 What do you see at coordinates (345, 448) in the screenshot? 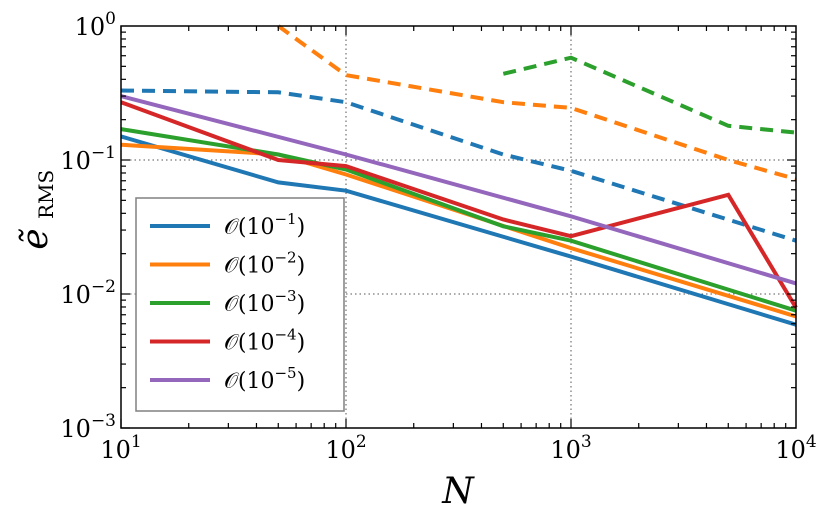
I see `x-tick-label: 10²` at bounding box center [345, 448].